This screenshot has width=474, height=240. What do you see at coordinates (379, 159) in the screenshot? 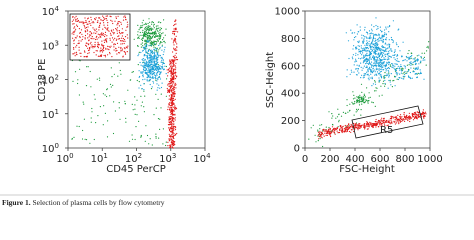
I see `x-tick-label: 600` at bounding box center [379, 159].